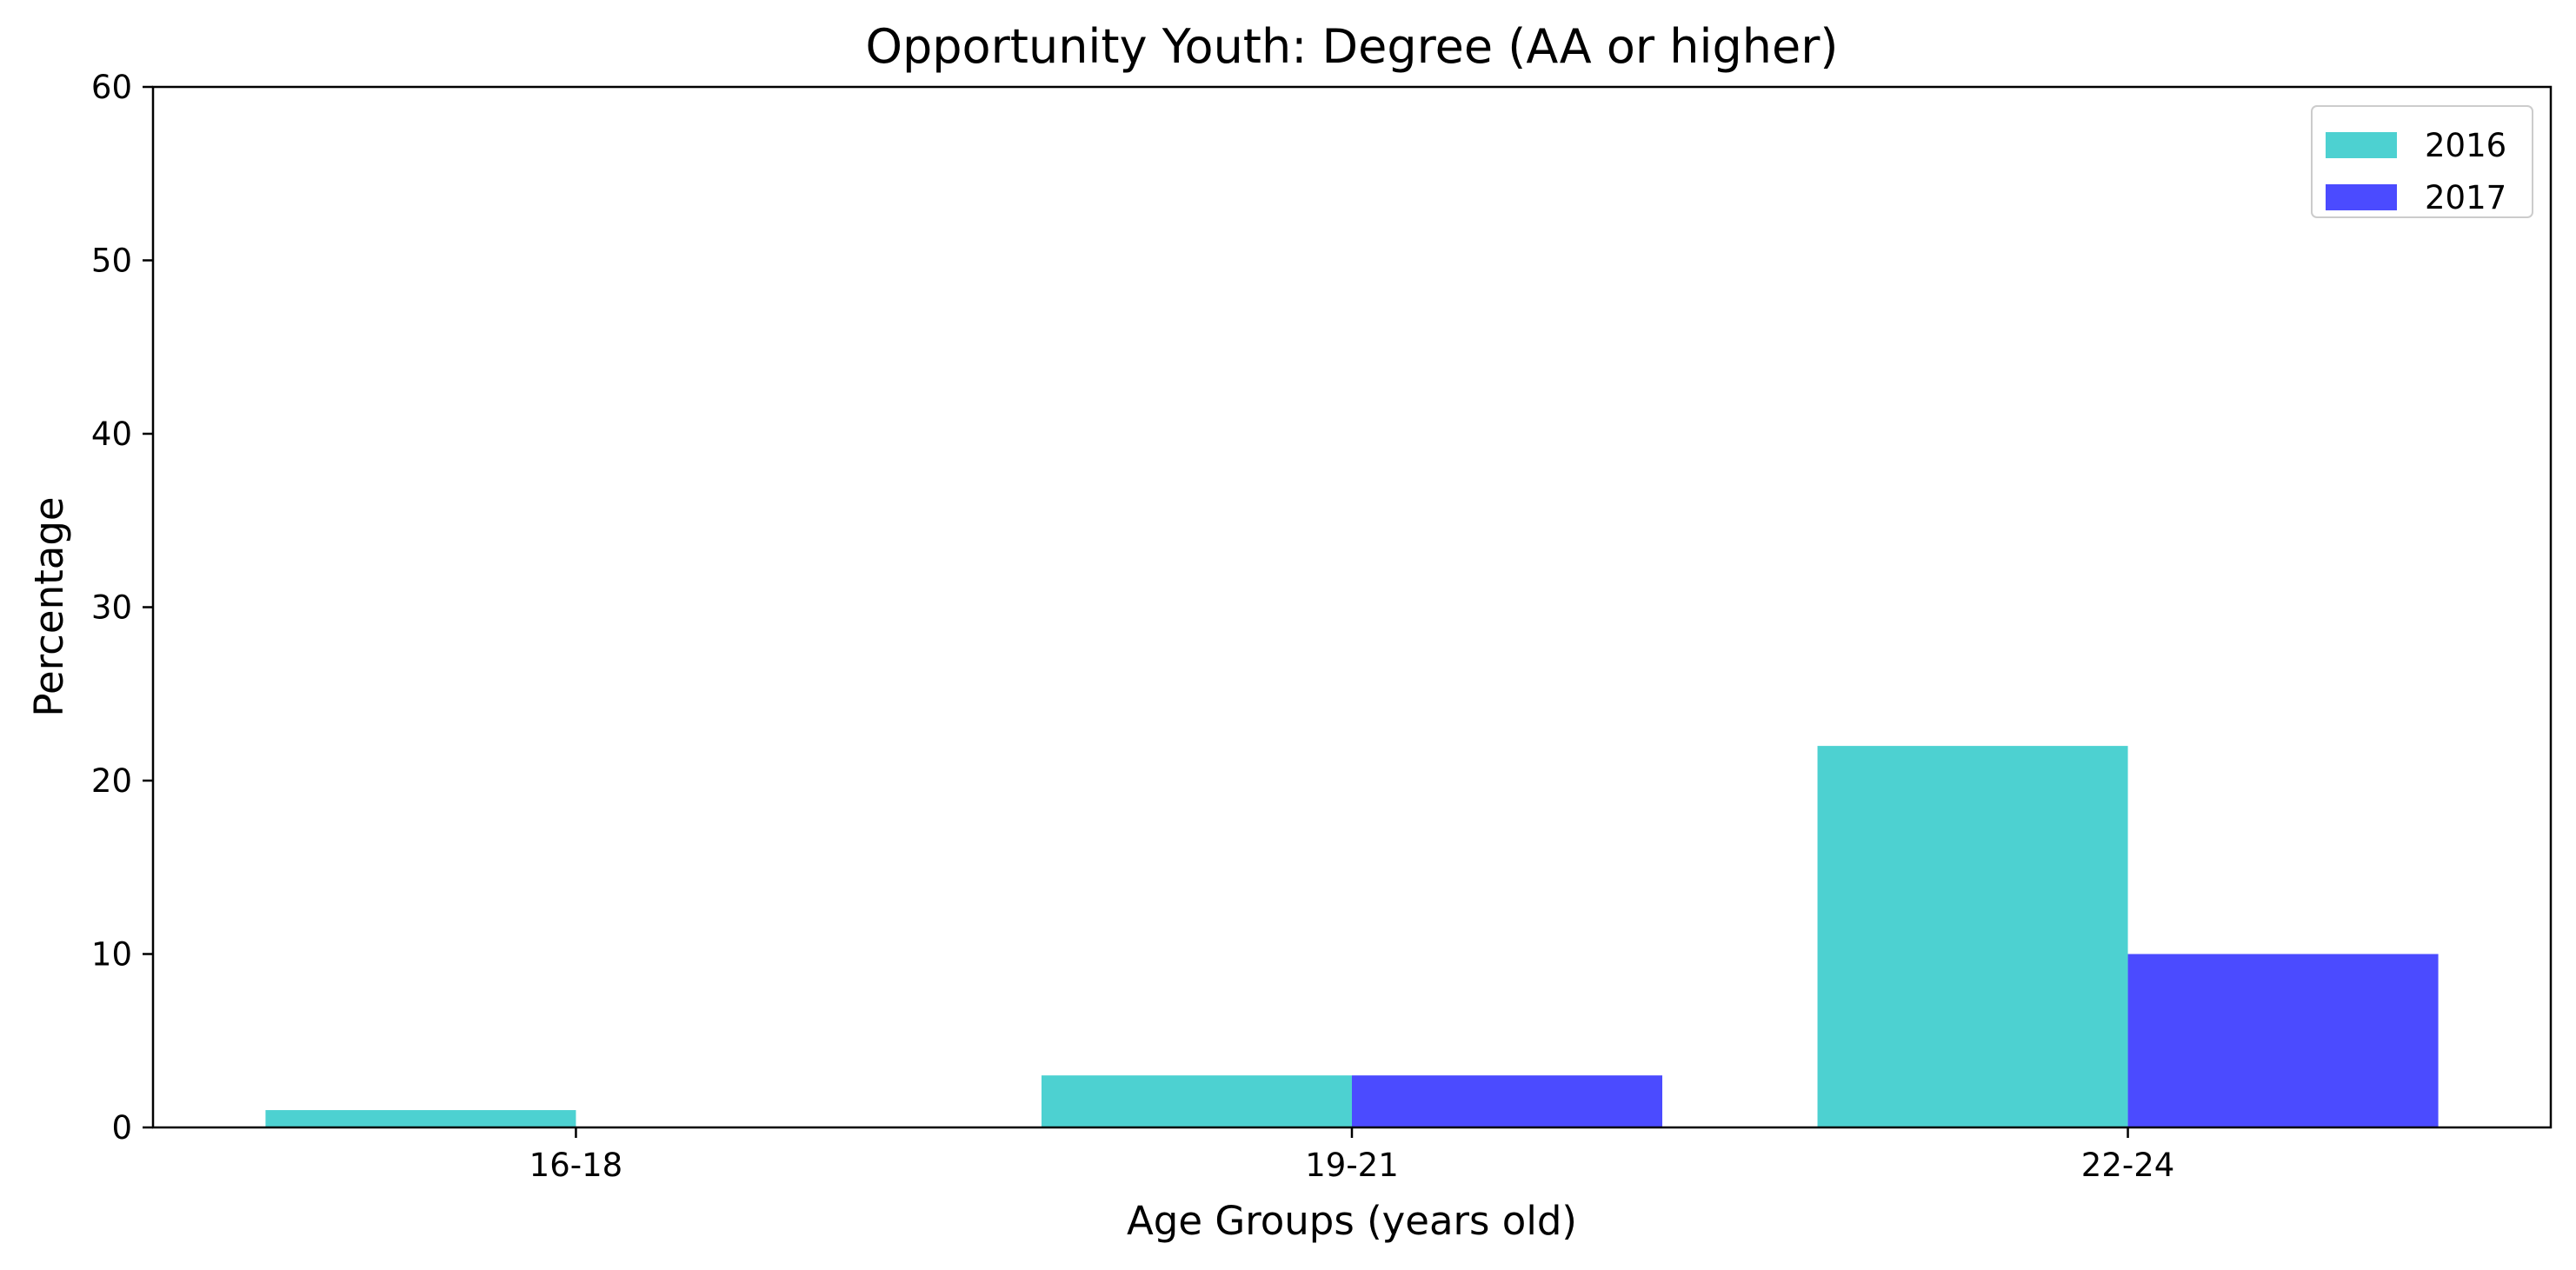 This screenshot has height=1270, width=2576. I want to click on y-tick-label: 40, so click(111, 435).